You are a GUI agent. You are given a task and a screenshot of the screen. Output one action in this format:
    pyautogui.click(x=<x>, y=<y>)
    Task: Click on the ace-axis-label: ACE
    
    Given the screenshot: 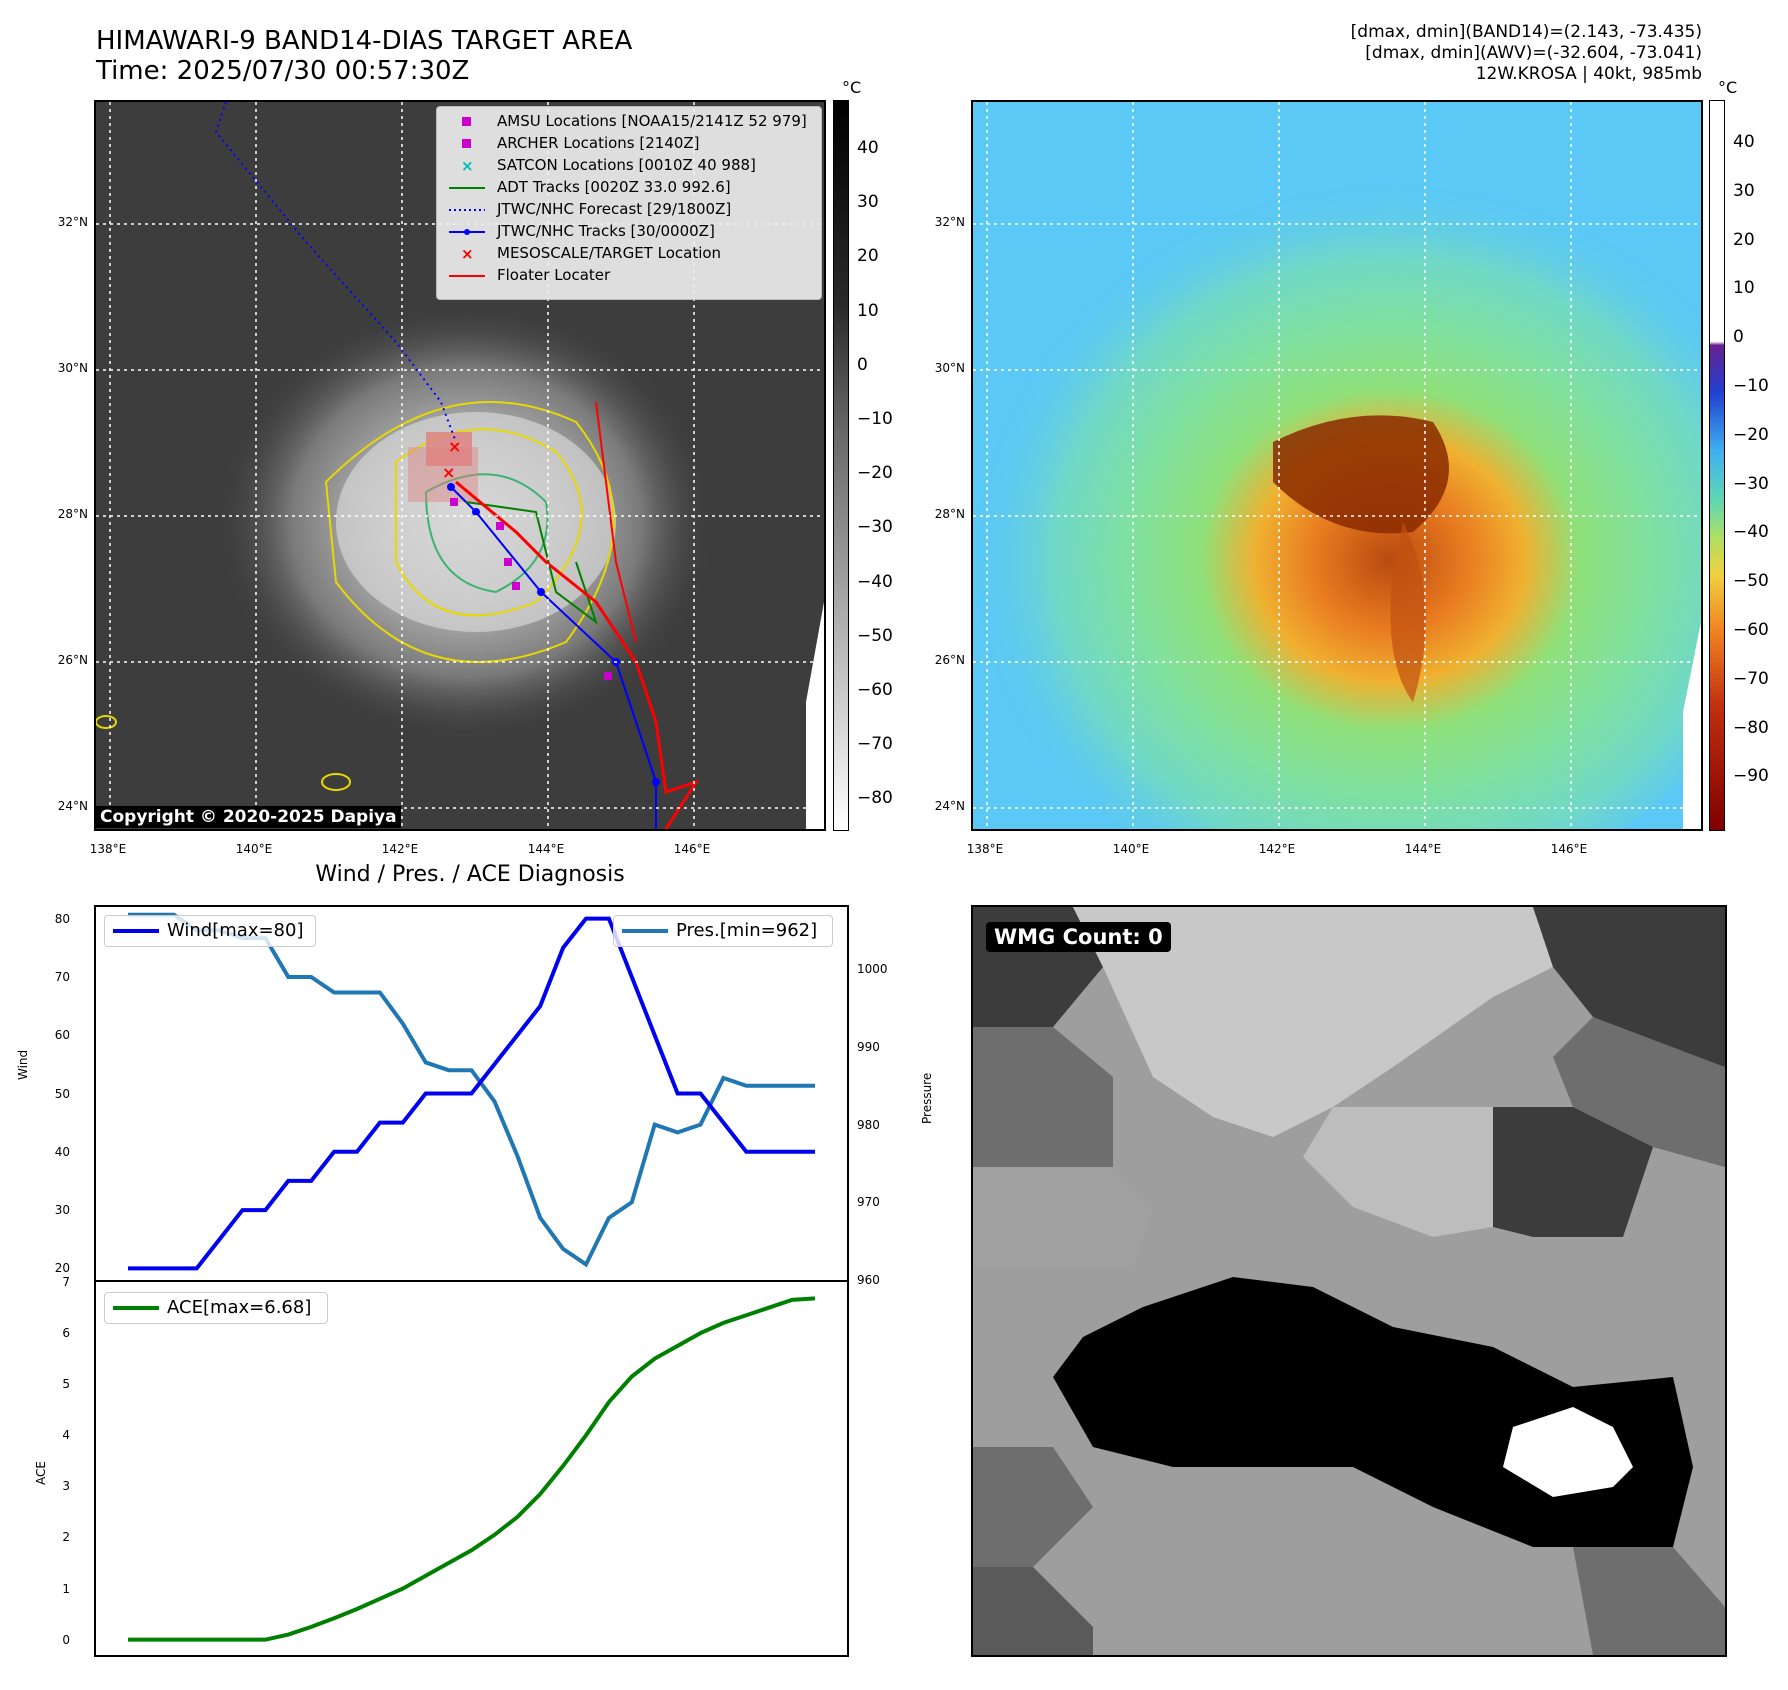 What is the action you would take?
    pyautogui.click(x=41, y=1473)
    